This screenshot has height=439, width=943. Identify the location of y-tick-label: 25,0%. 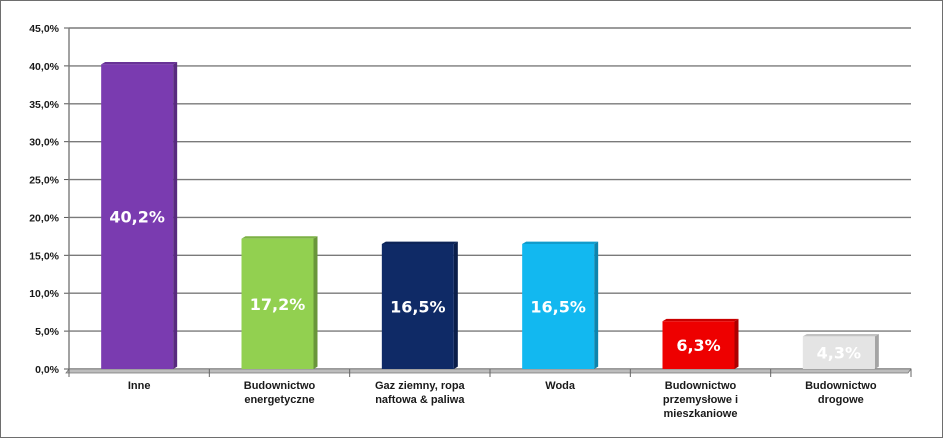
(44, 181).